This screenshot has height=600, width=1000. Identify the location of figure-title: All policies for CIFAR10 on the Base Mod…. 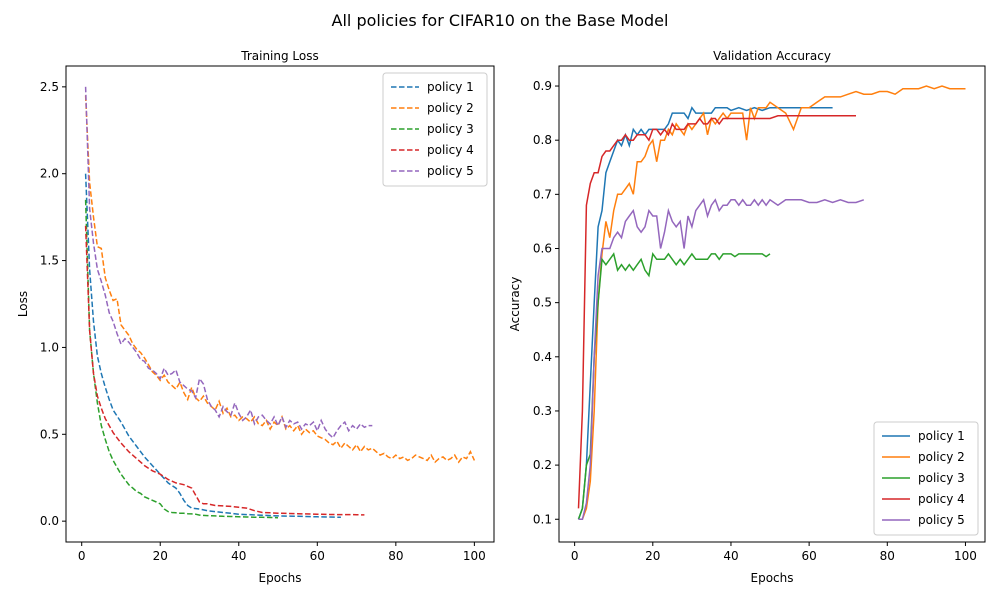
(500, 20).